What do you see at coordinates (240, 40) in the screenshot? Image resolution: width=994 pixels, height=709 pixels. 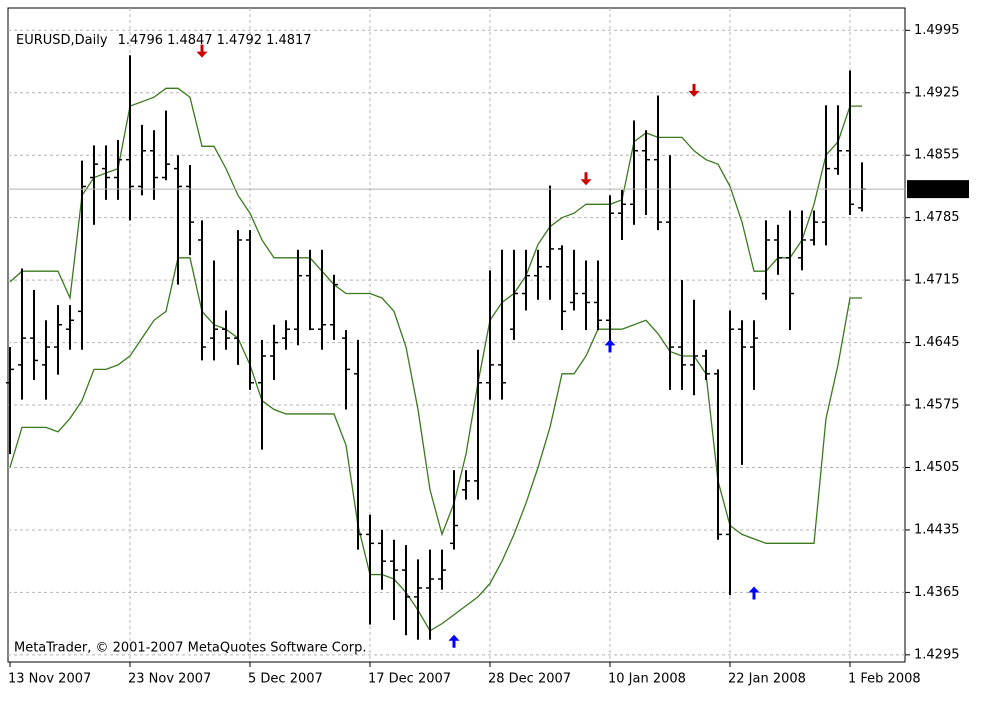 I see `last-low: 1.4792` at bounding box center [240, 40].